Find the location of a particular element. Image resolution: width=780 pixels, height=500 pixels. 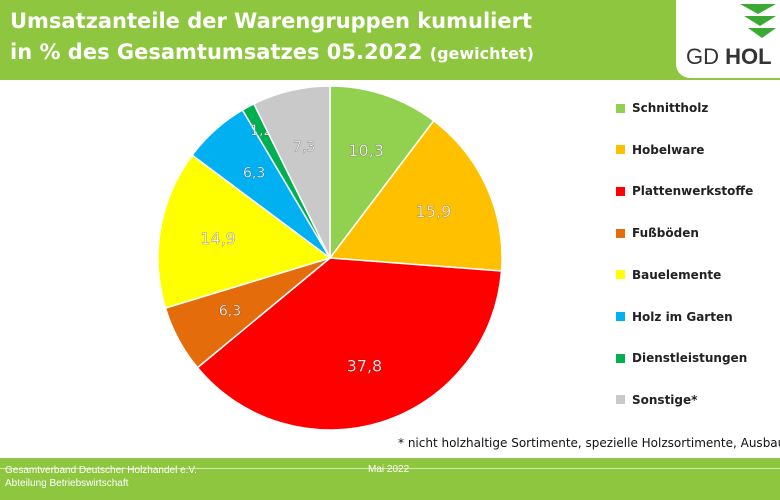

logo-text-bold: HOL is located at coordinates (748, 56).